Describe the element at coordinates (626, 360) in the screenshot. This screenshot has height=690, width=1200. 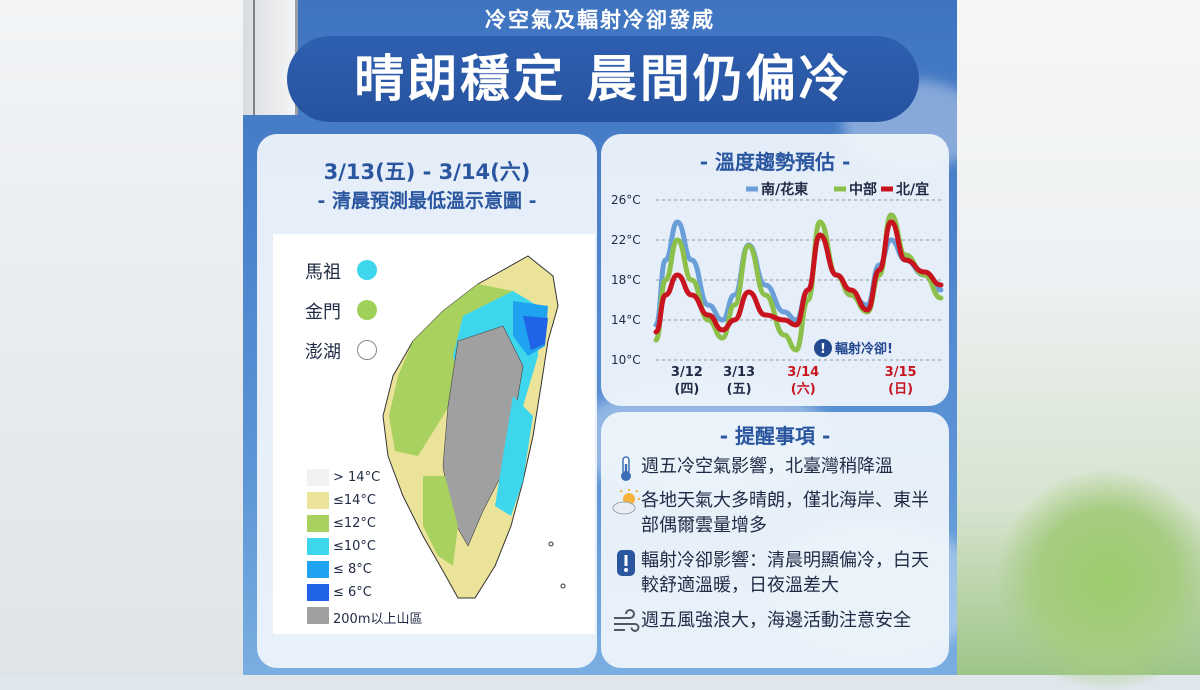
I see `y-tick-label: 10°C` at that location.